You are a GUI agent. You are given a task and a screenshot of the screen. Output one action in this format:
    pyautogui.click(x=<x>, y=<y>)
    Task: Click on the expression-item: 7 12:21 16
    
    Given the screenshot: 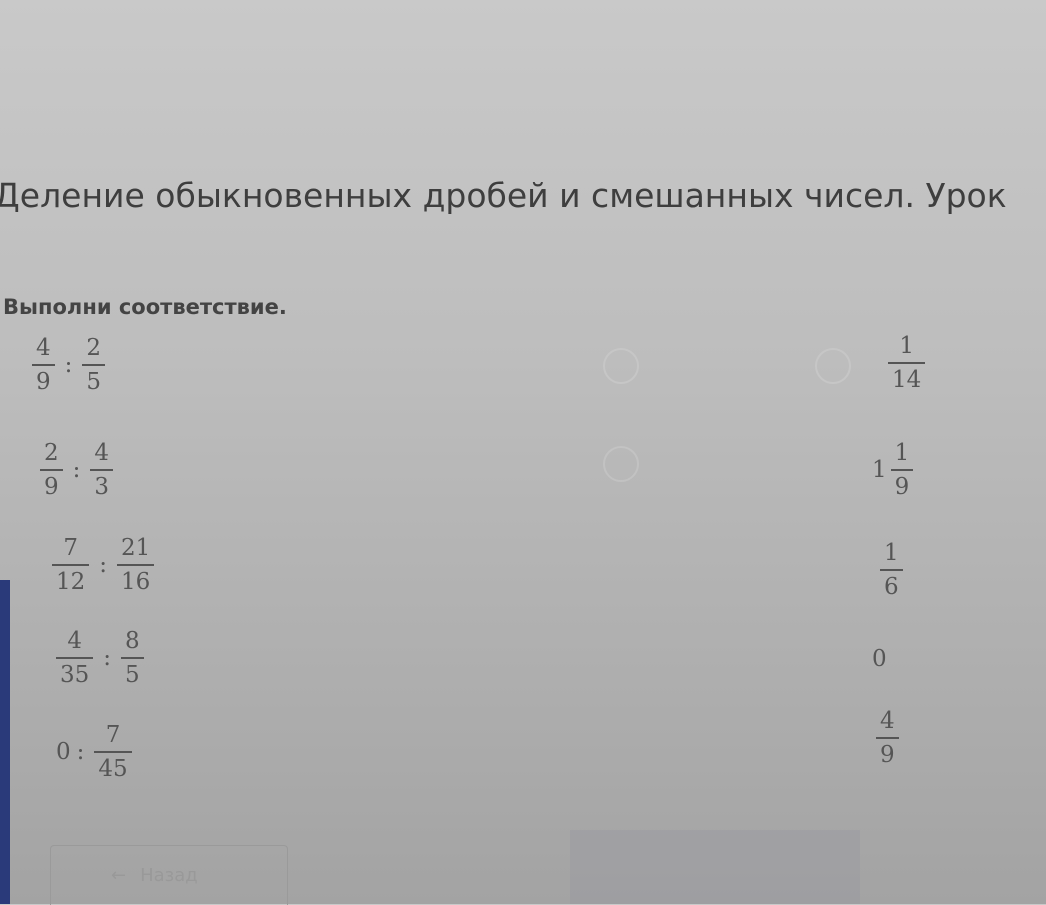 What is the action you would take?
    pyautogui.click(x=103, y=565)
    